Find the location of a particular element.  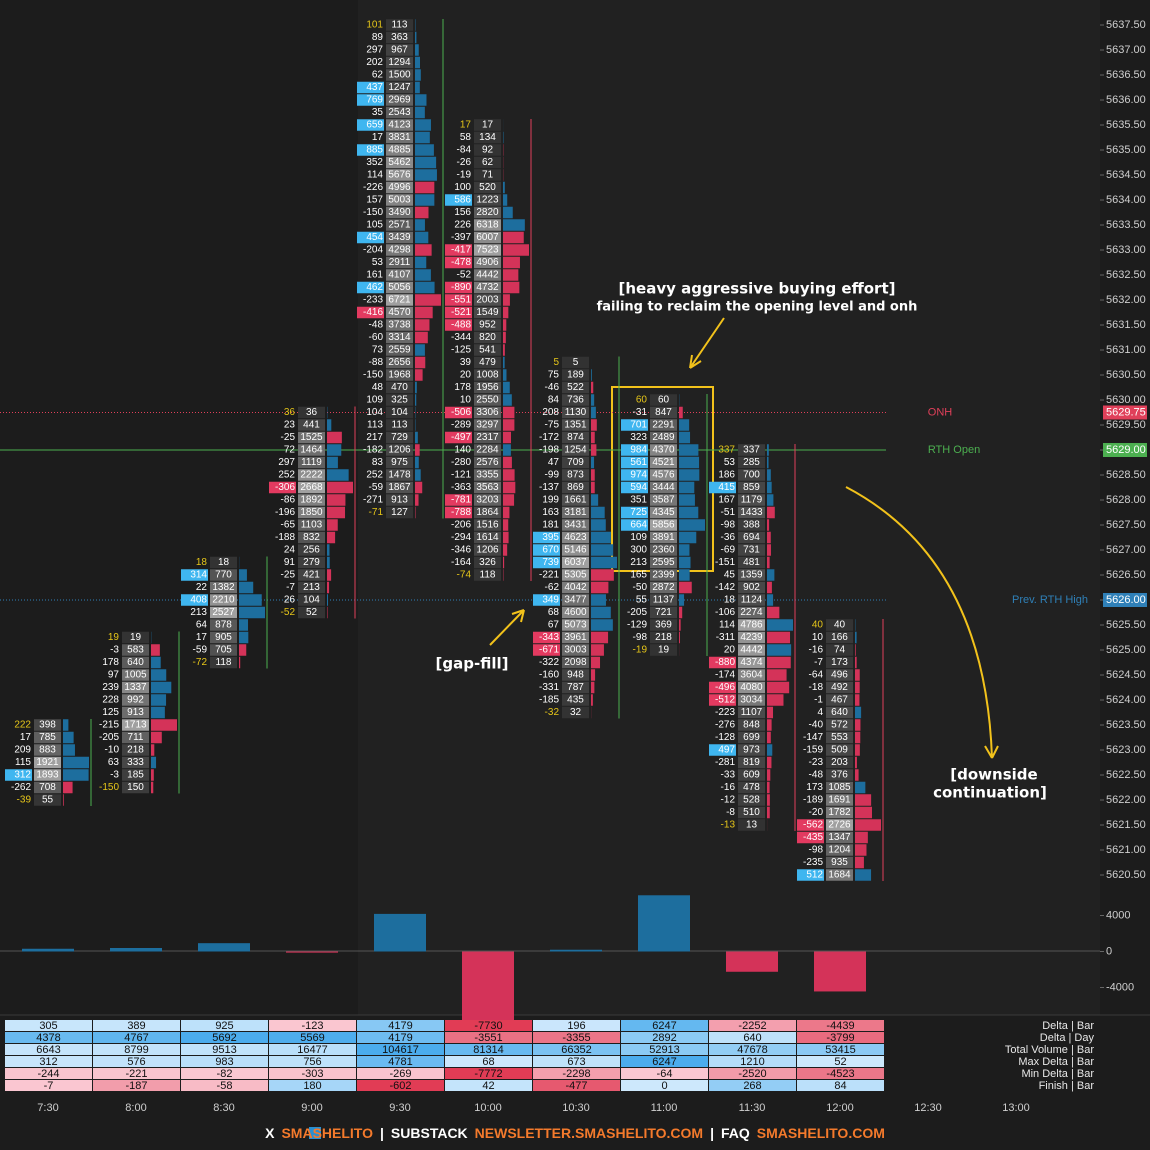

table-row-label: Delta | Day is located at coordinates (1067, 1038).